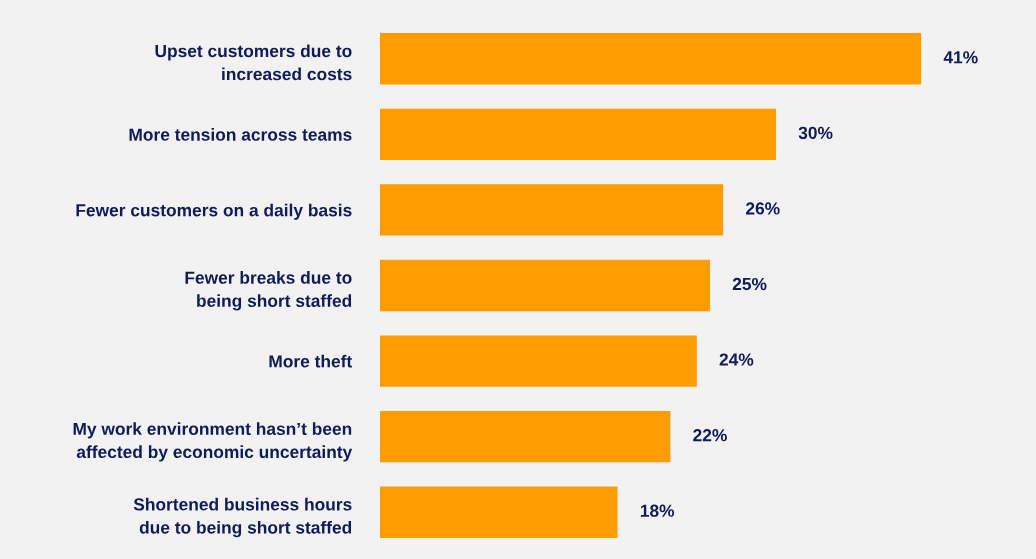 Image resolution: width=1036 pixels, height=559 pixels. What do you see at coordinates (749, 284) in the screenshot?
I see `data-label: 25%` at bounding box center [749, 284].